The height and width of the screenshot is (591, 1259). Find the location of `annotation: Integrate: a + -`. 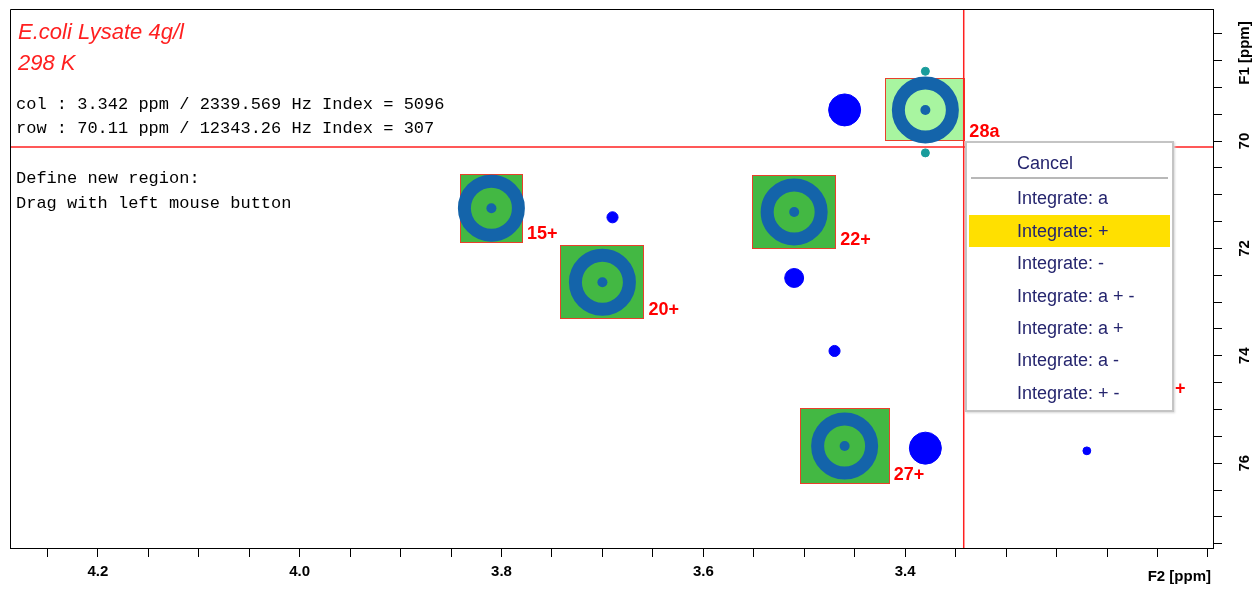

annotation: Integrate: a + - is located at coordinates (1076, 296).